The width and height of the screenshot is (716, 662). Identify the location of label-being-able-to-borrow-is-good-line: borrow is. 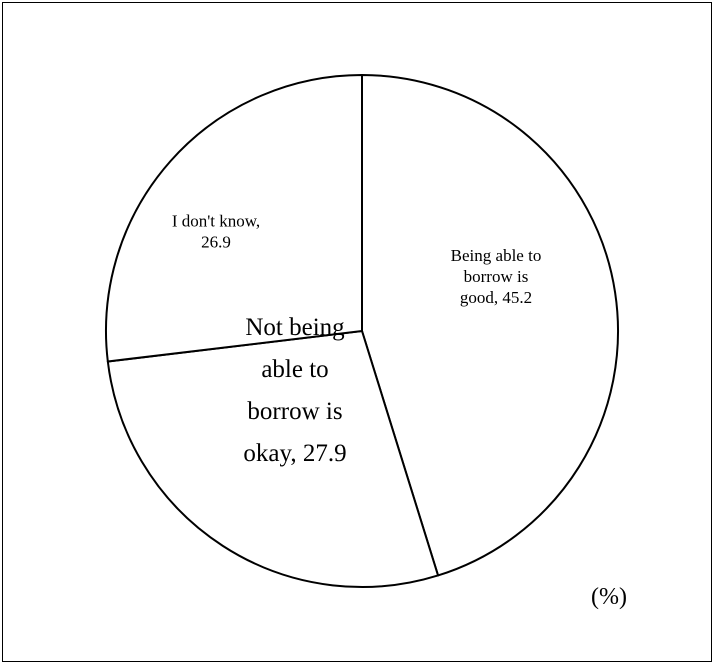
(496, 276).